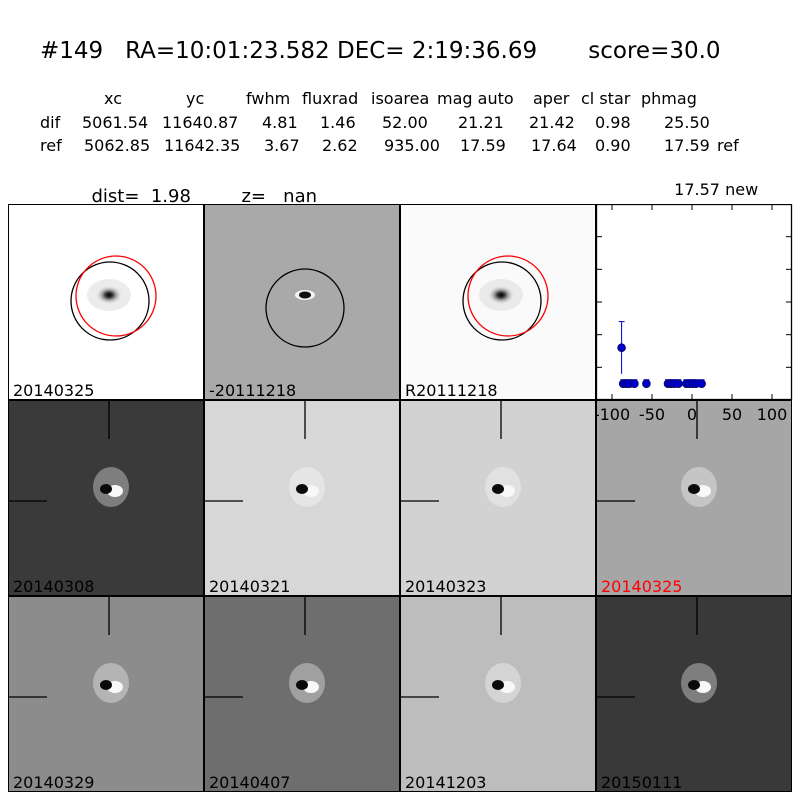 The image size is (800, 800). Describe the element at coordinates (728, 145) in the screenshot. I see `row-extra: ref` at that location.